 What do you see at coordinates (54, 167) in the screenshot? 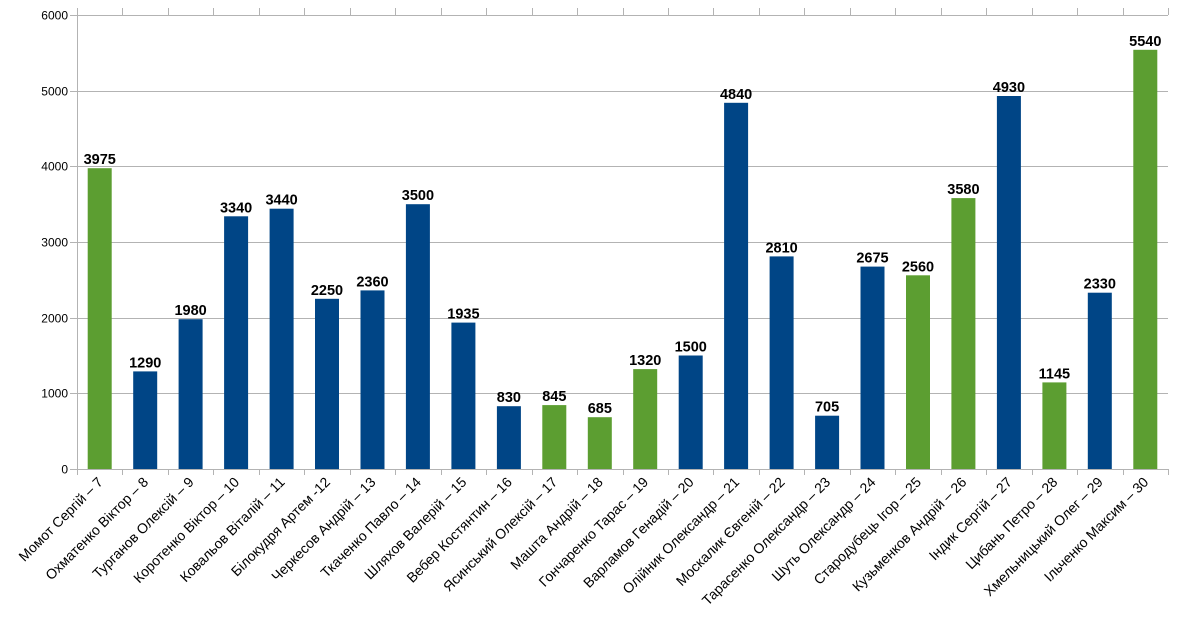
I see `y-tick-label: 4000` at bounding box center [54, 167].